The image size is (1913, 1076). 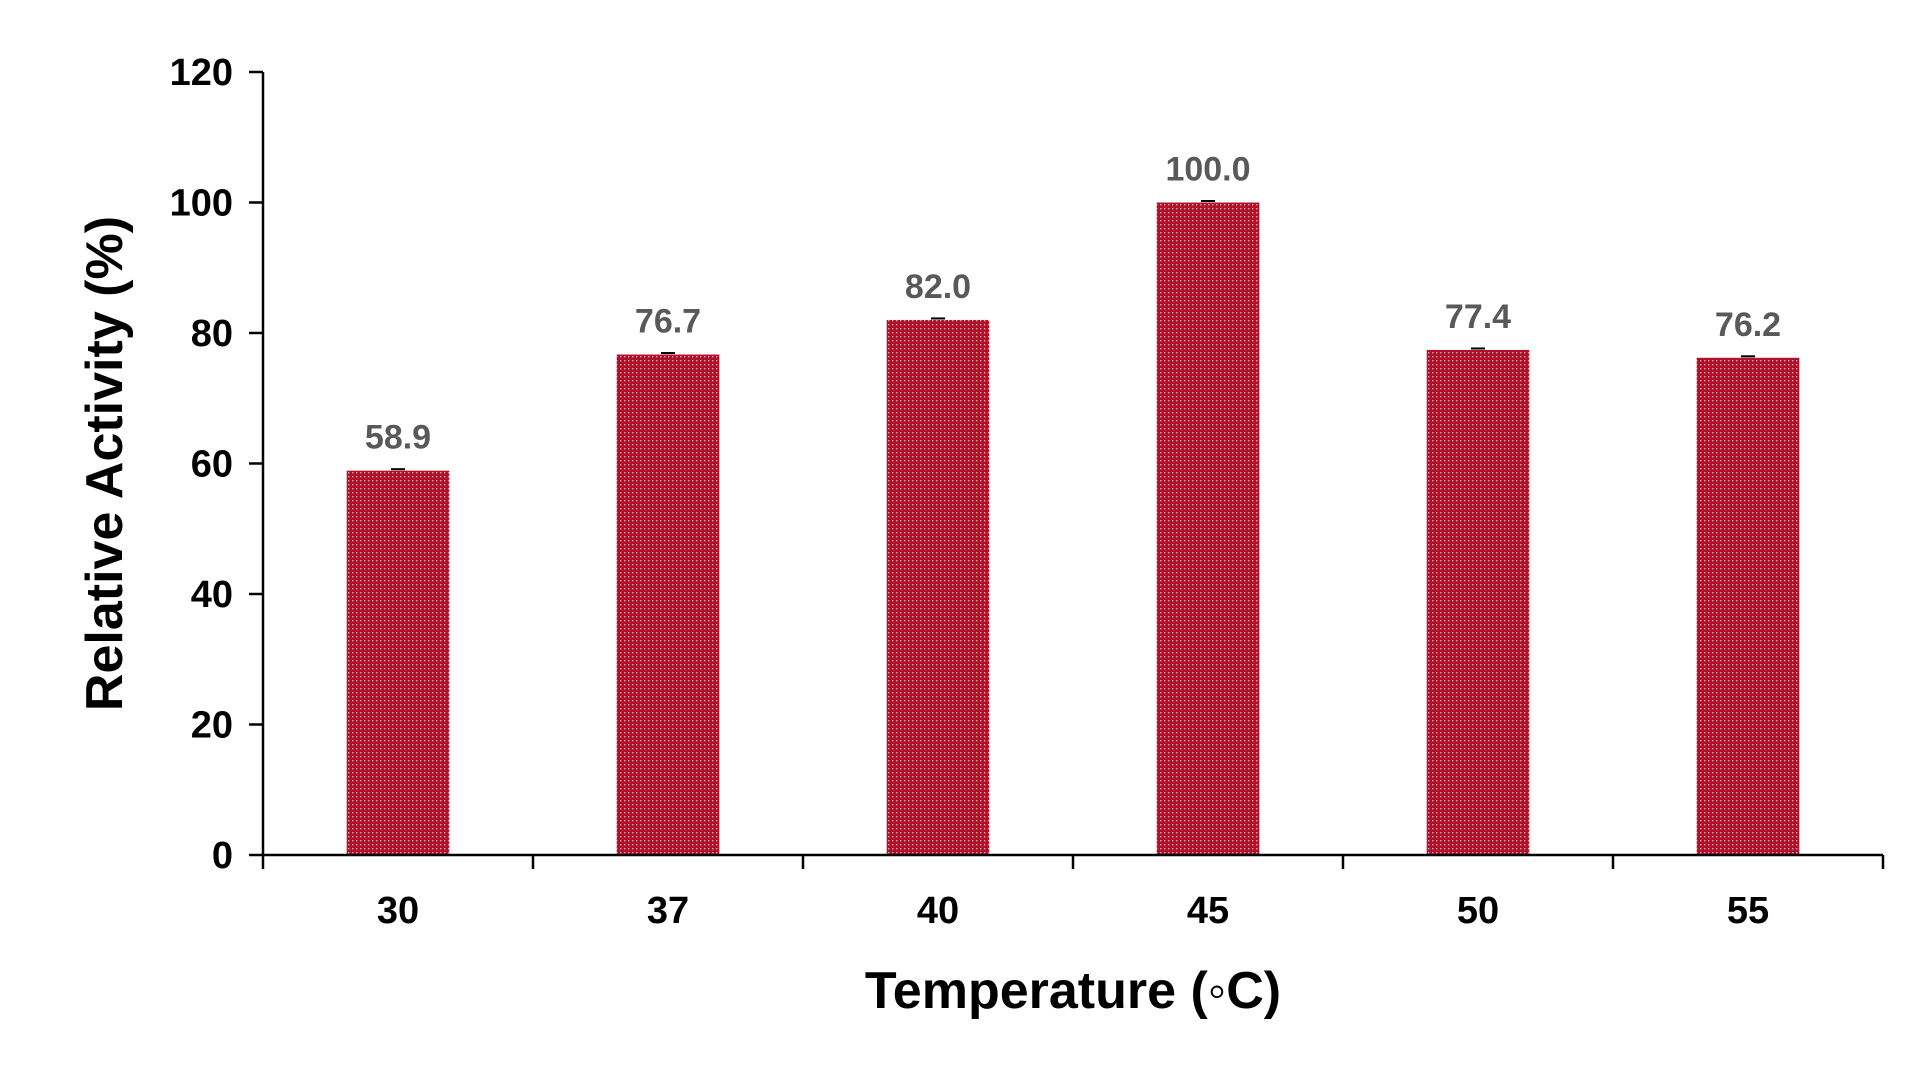 What do you see at coordinates (1478, 317) in the screenshot?
I see `data-label: 77.4` at bounding box center [1478, 317].